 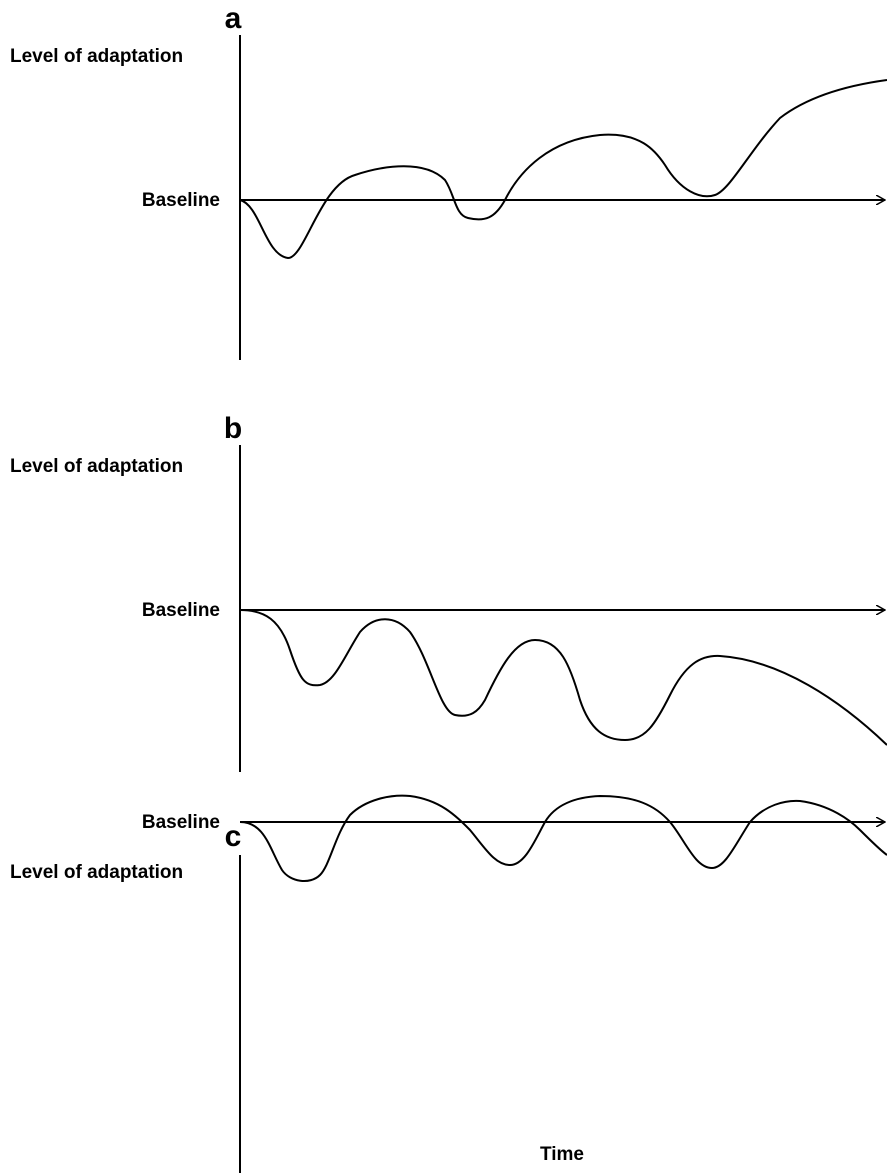 What do you see at coordinates (562, 1154) in the screenshot?
I see `x-axis-label: Time` at bounding box center [562, 1154].